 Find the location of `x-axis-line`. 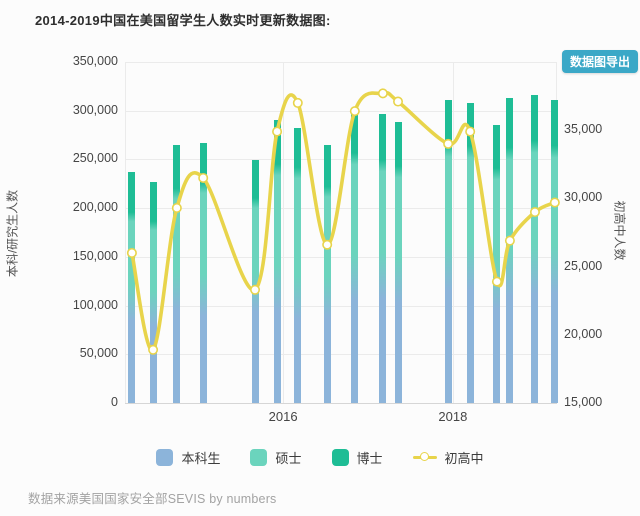

x-axis-line is located at coordinates (341, 403).